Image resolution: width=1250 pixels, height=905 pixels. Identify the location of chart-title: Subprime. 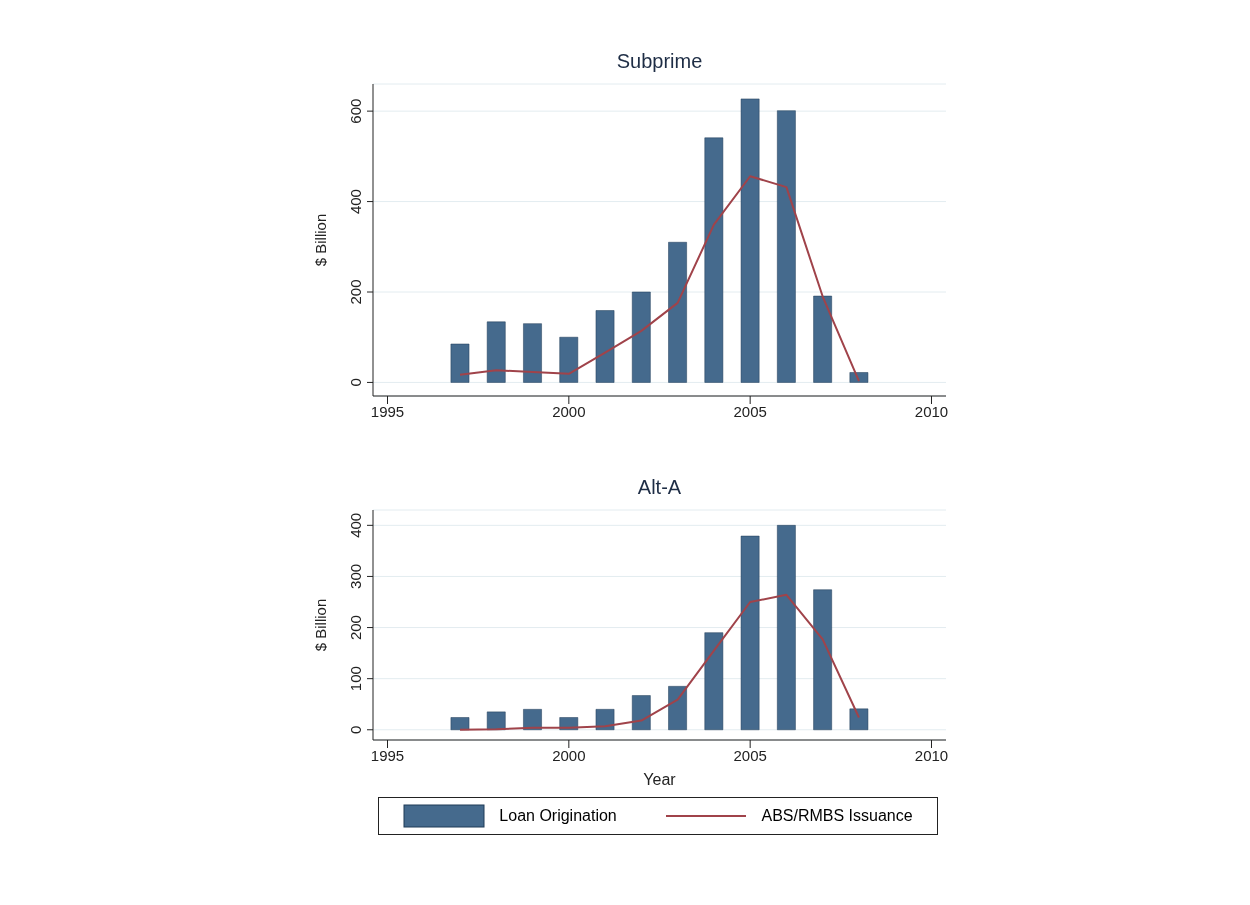
(659, 62).